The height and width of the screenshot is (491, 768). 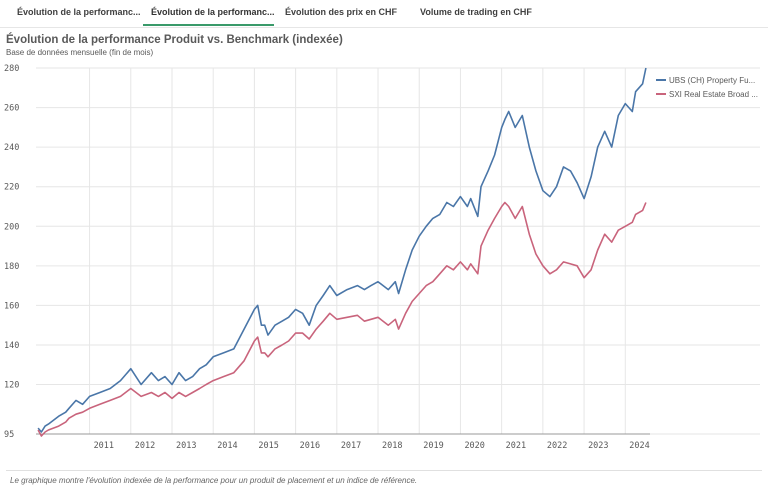 I want to click on x-tick-label: 2017, so click(x=351, y=446).